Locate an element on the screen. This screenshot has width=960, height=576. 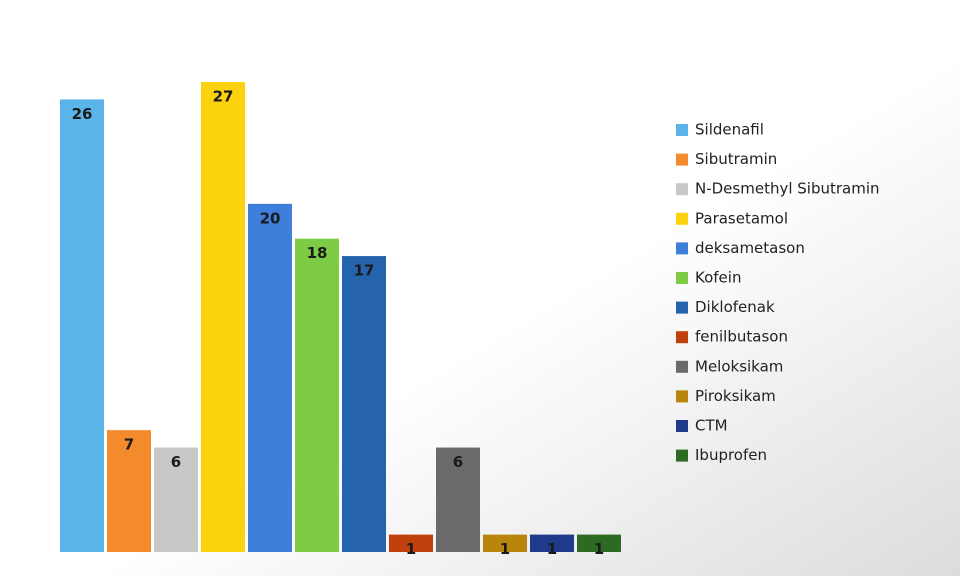
data-label: 7 is located at coordinates (129, 445).